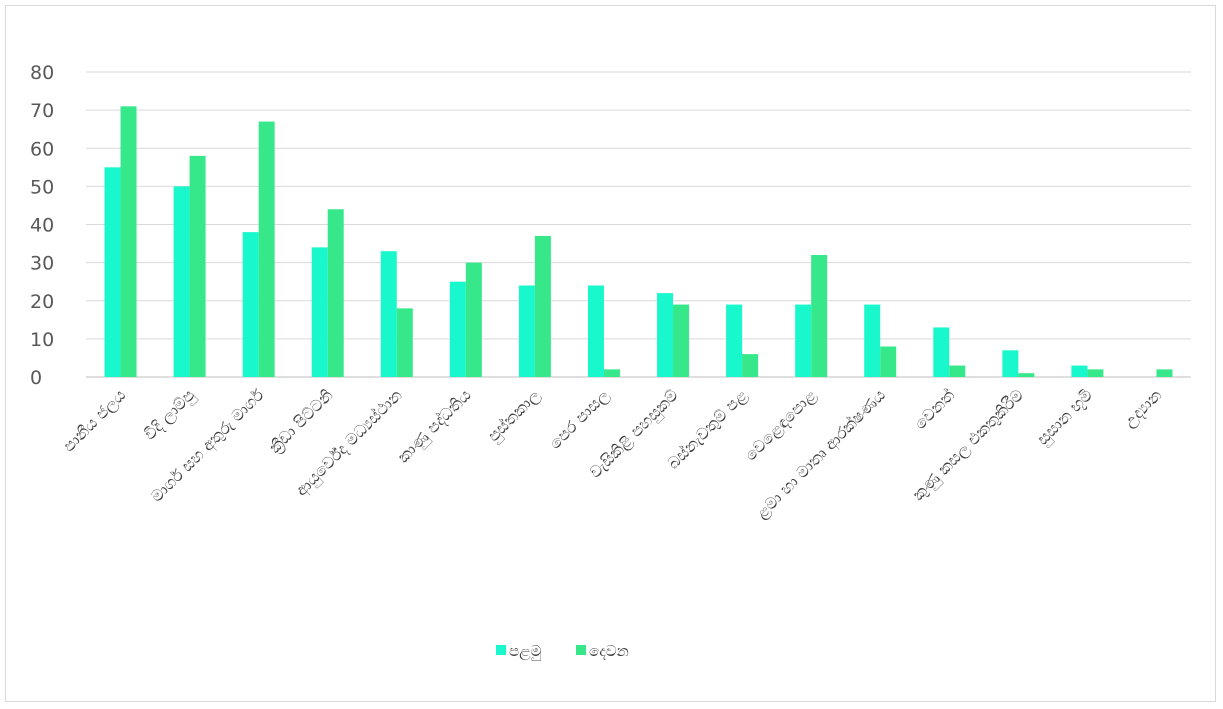 The height and width of the screenshot is (709, 1223). Describe the element at coordinates (301, 421) in the screenshot. I see `x-category-label: ක්‍රීඩා පිට්ටනි` at that location.